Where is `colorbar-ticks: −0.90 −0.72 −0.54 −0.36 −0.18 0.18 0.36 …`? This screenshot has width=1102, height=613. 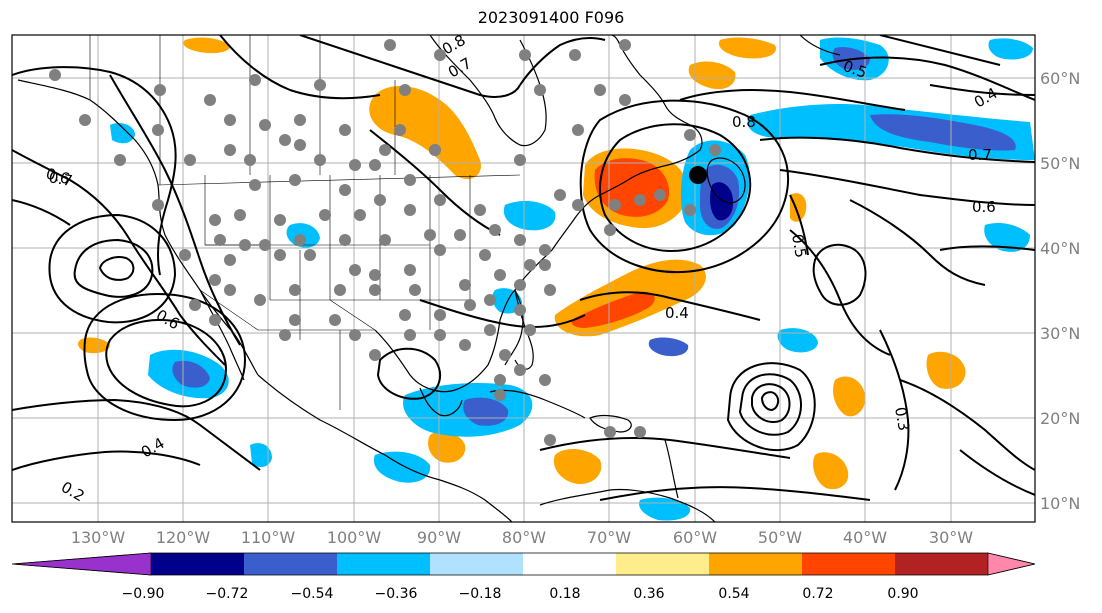
colorbar-ticks: −0.90 −0.72 −0.54 −0.36 −0.18 0.18 0.36 … is located at coordinates (520, 594).